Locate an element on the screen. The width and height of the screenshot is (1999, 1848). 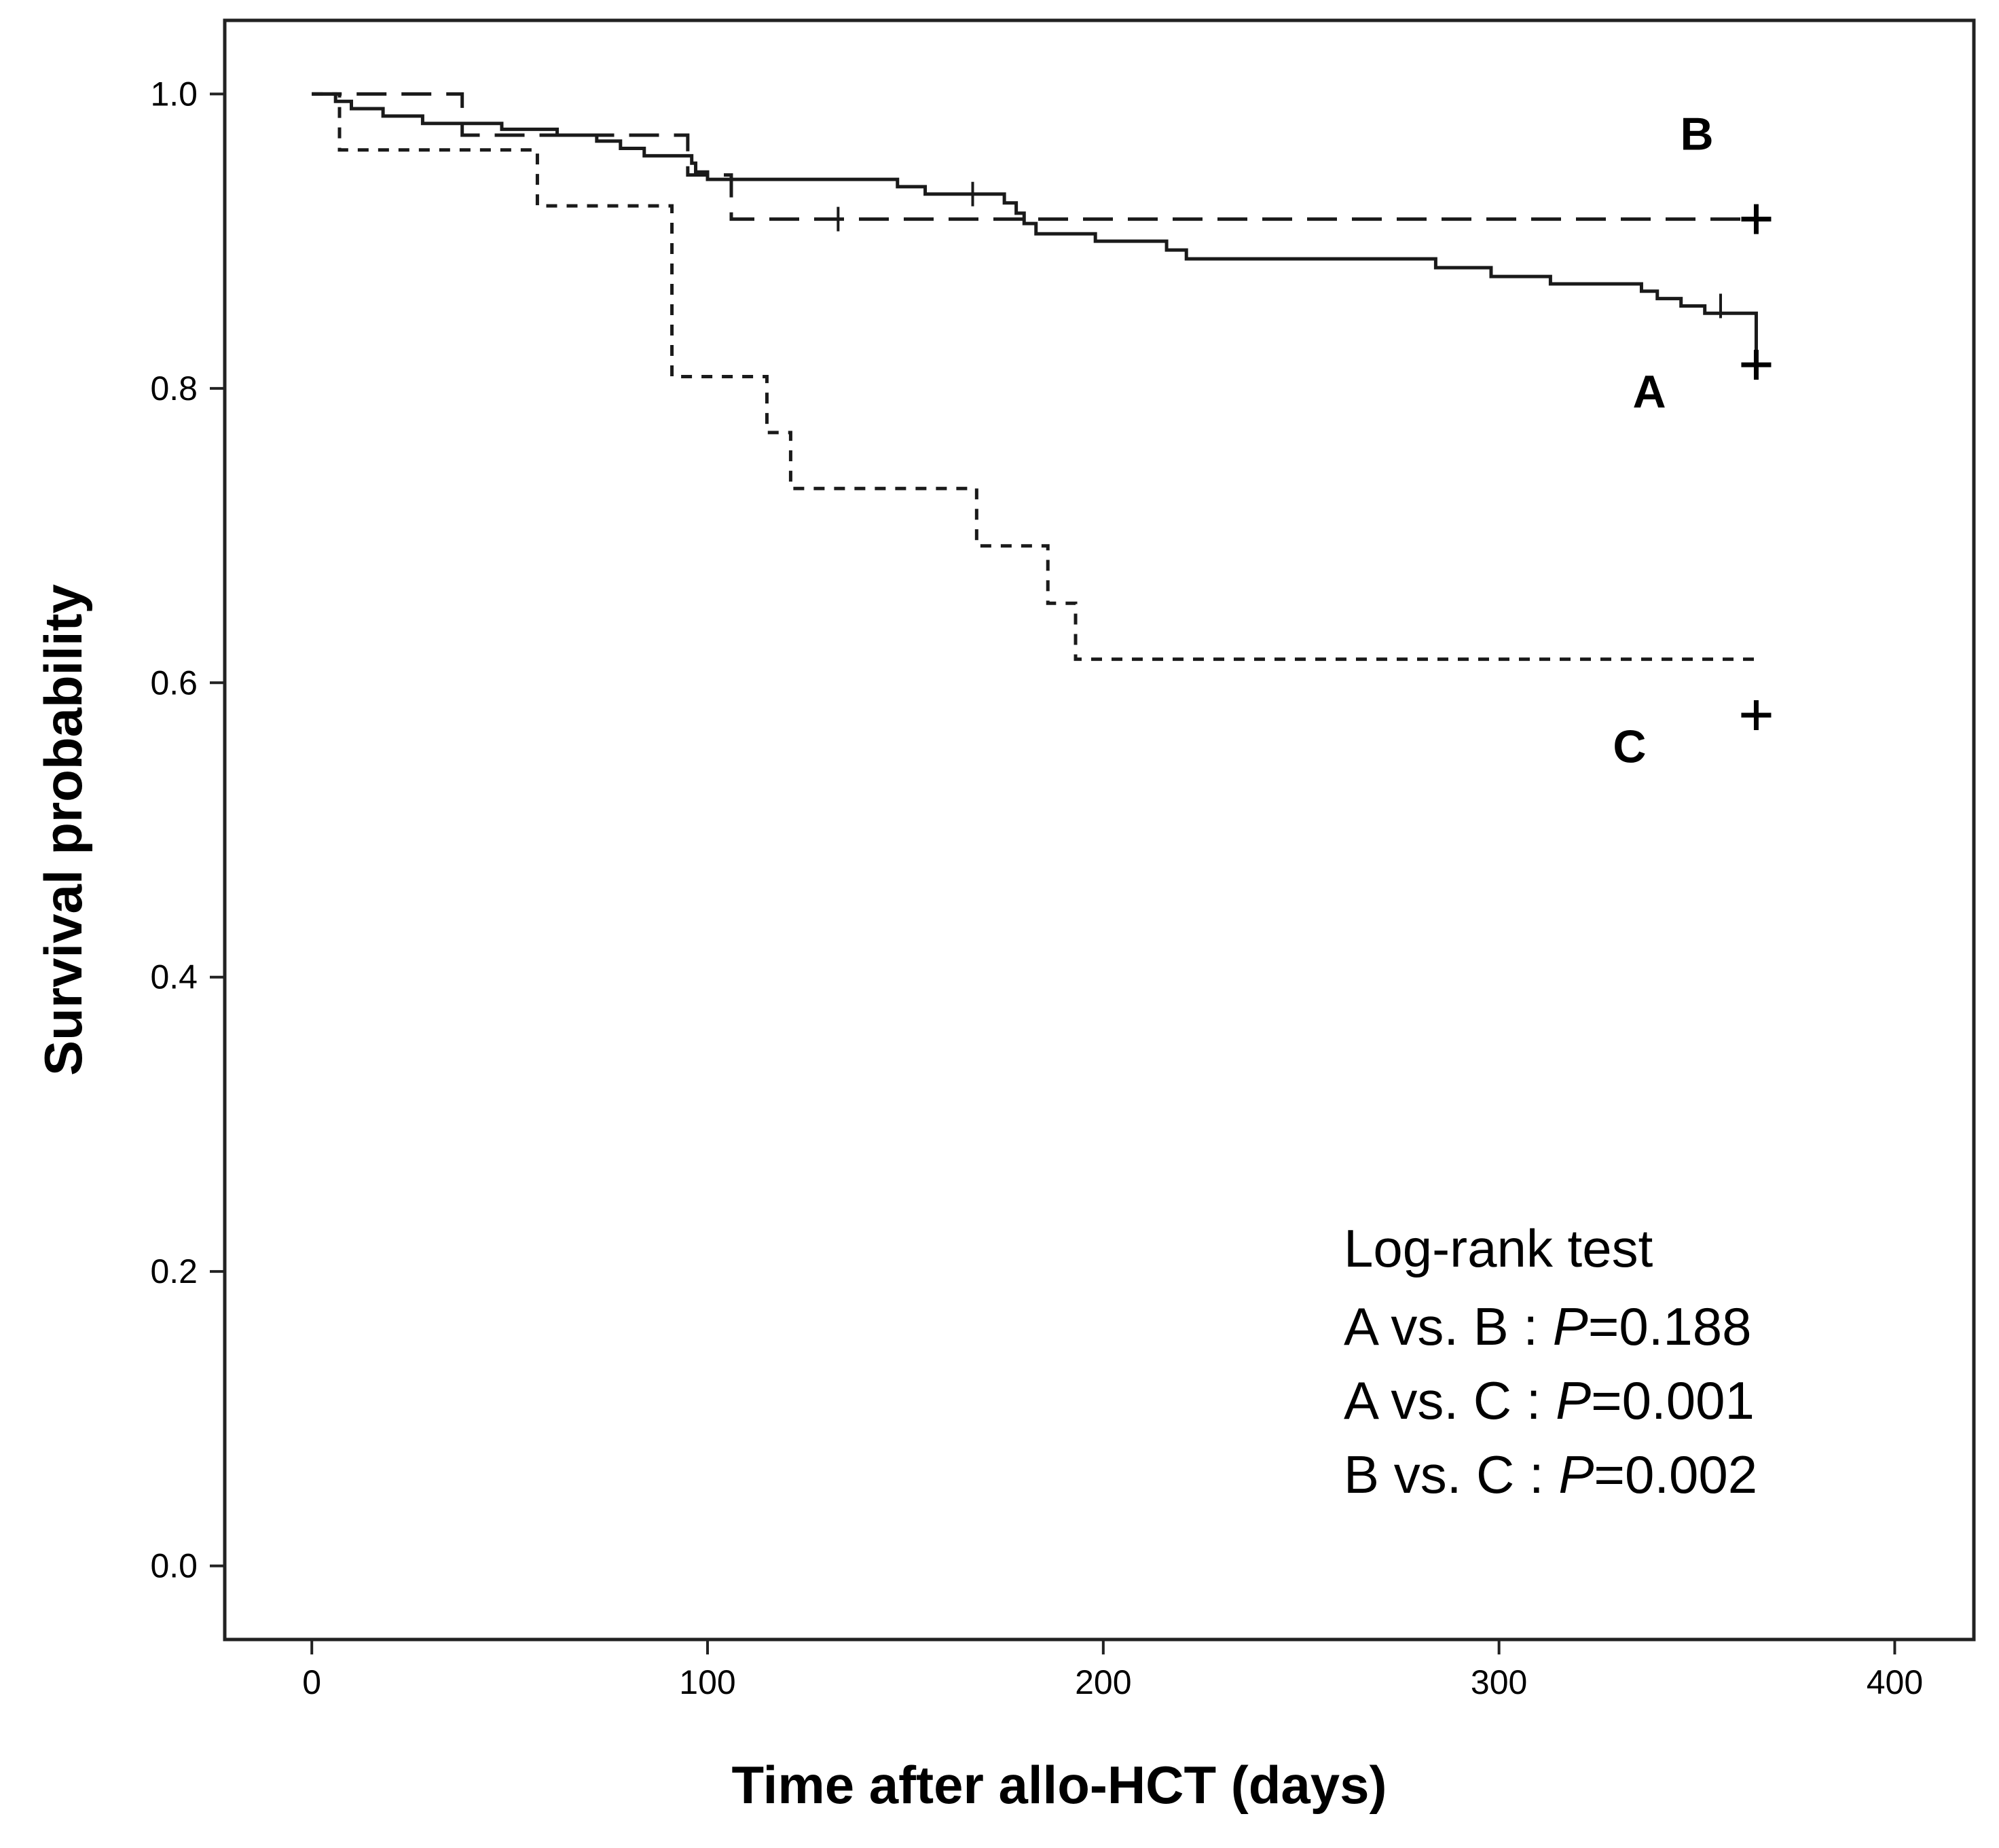
series-label-b: B is located at coordinates (1697, 134).